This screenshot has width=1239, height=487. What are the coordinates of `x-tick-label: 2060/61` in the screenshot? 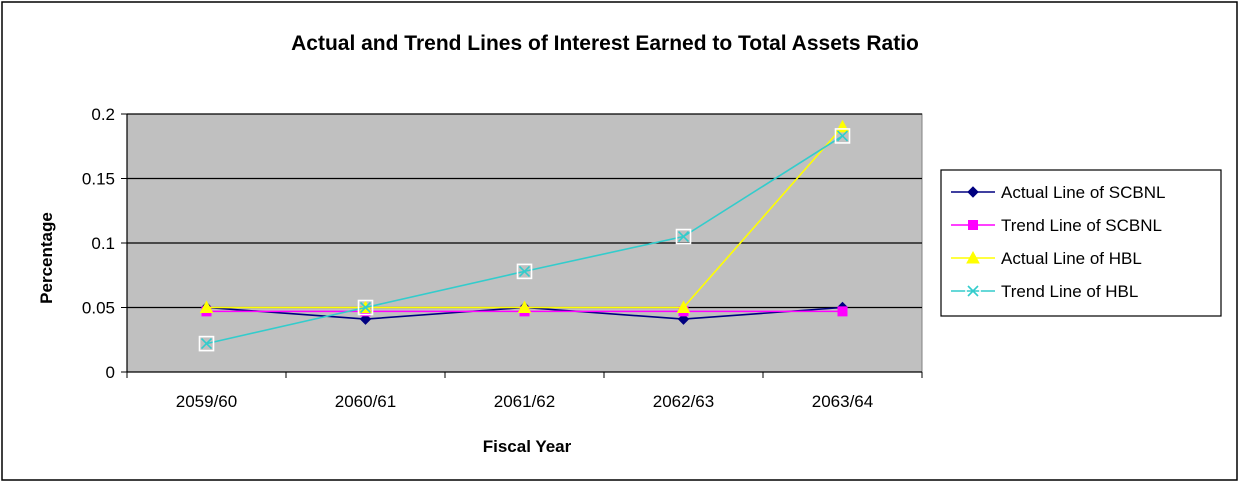 It's located at (365, 401).